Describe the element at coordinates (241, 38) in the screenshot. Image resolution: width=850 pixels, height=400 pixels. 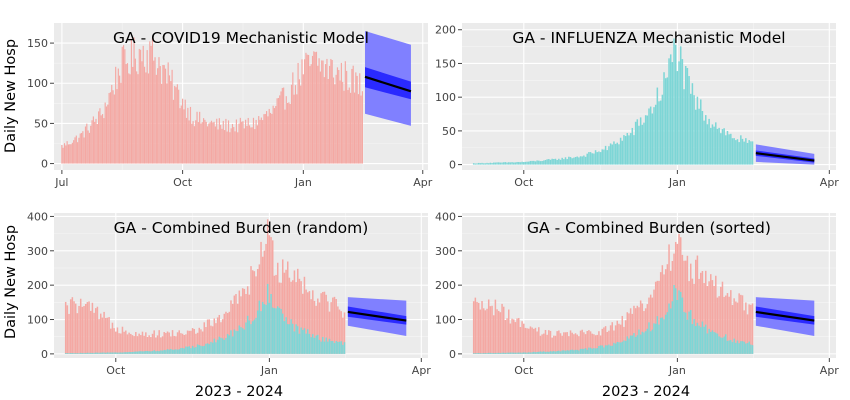
I see `panel-title: GA - COVID19 Mechanistic Model` at that location.